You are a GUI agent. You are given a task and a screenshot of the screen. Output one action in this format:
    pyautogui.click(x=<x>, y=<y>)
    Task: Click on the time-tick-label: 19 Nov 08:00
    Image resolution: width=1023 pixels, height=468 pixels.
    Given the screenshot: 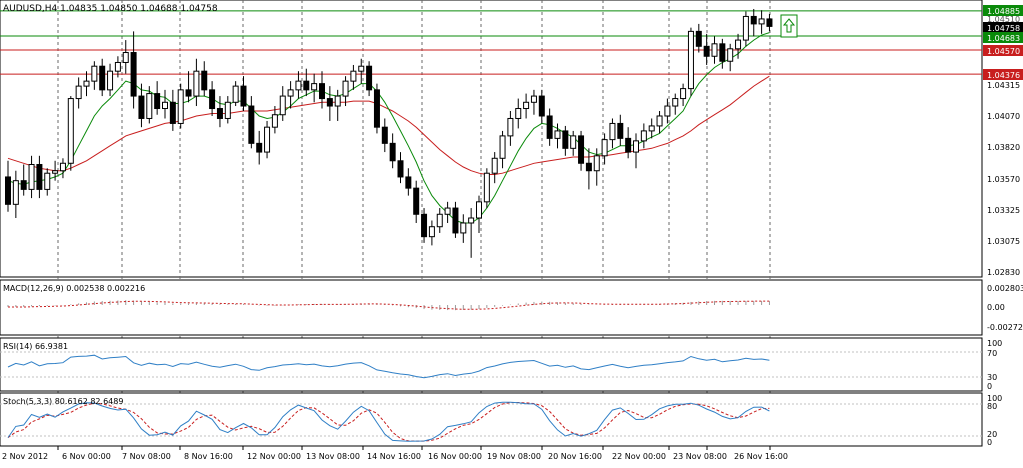 What is the action you would take?
    pyautogui.click(x=514, y=456)
    